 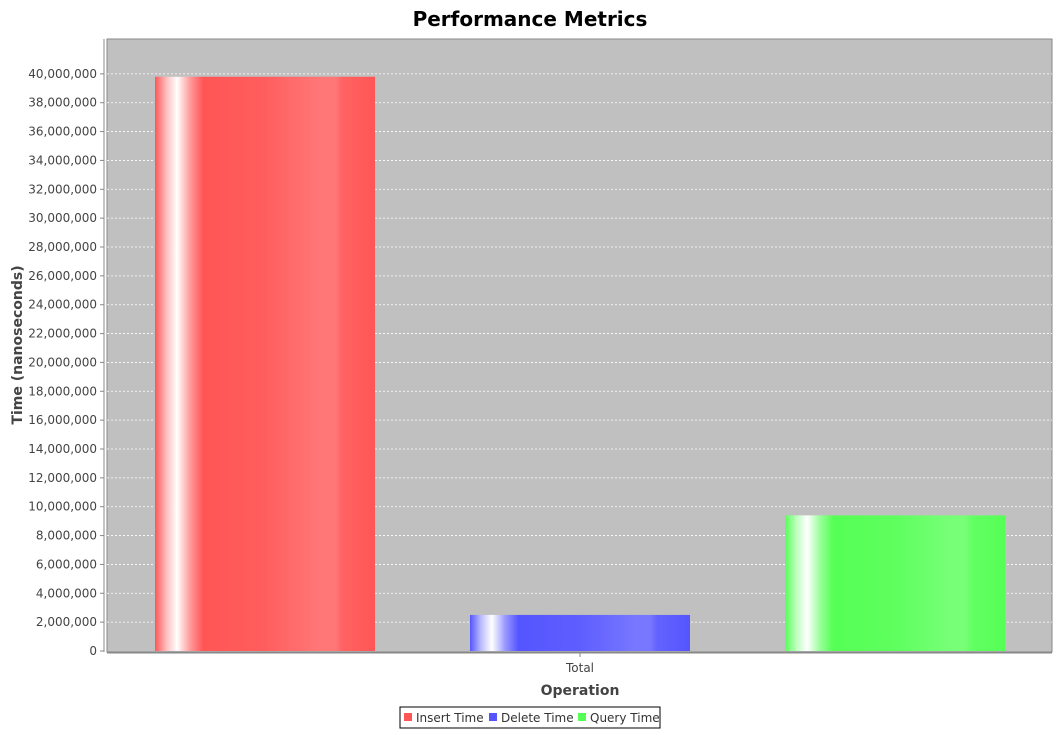 I want to click on y-tick-label: 2,000,000, so click(x=66, y=622).